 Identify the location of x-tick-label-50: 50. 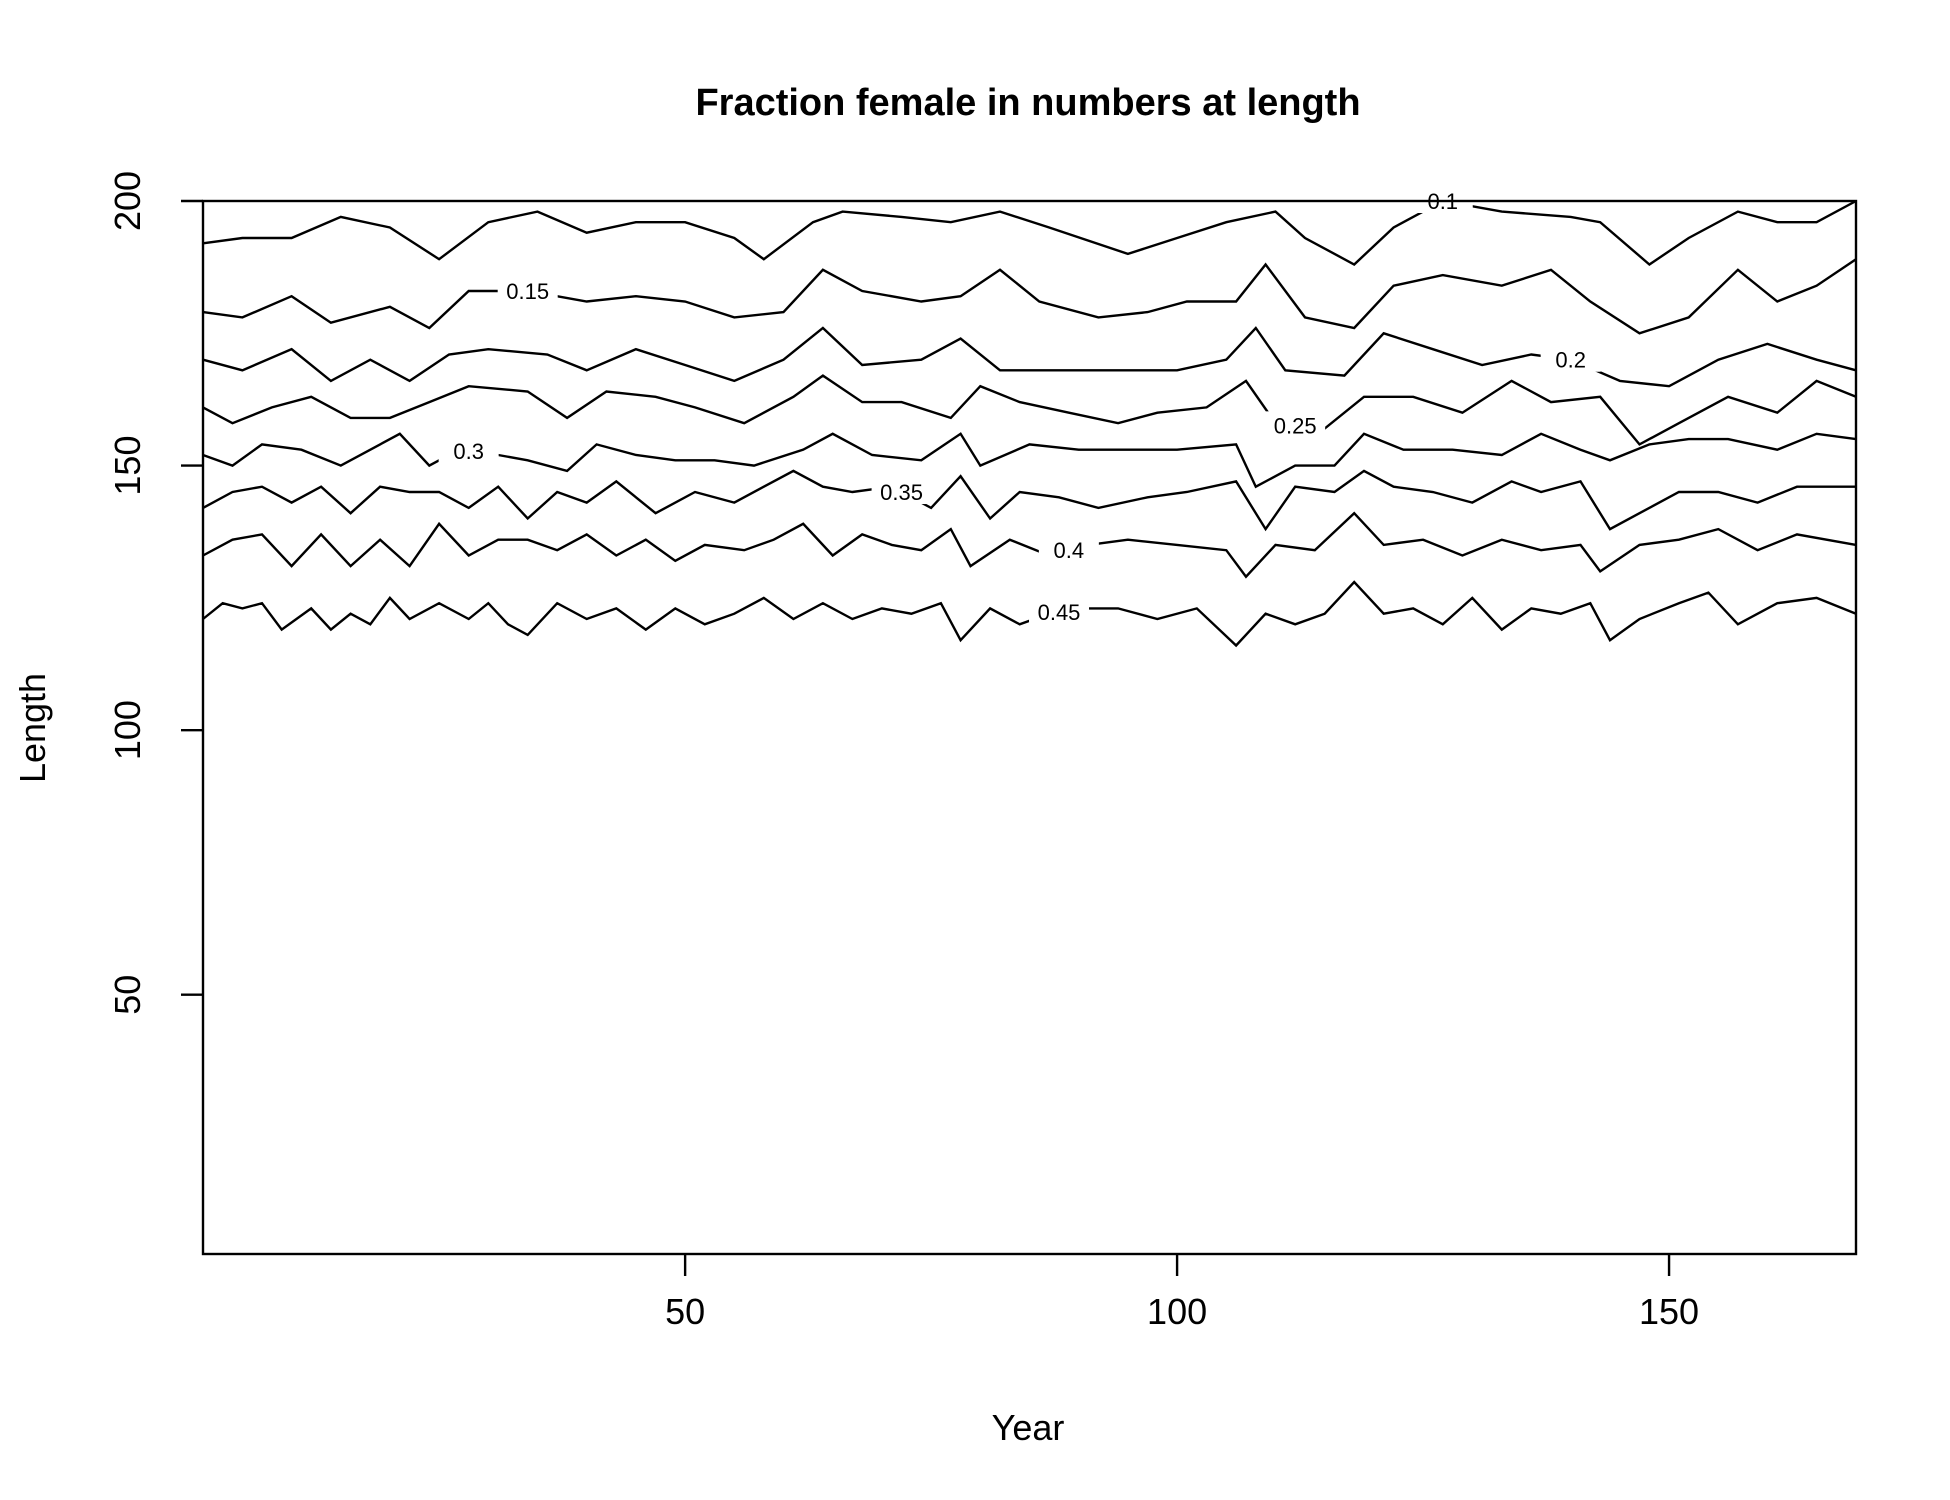
(685, 1311).